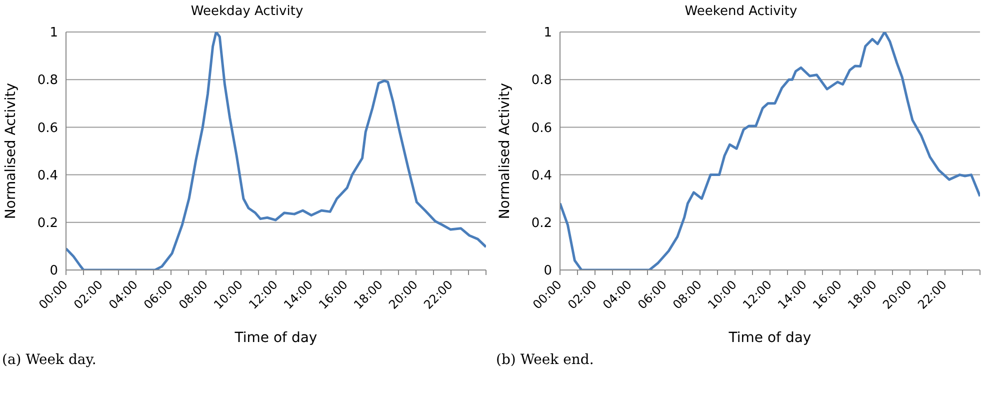 The image size is (988, 401). What do you see at coordinates (545, 360) in the screenshot?
I see `text: (b) Week end.` at bounding box center [545, 360].